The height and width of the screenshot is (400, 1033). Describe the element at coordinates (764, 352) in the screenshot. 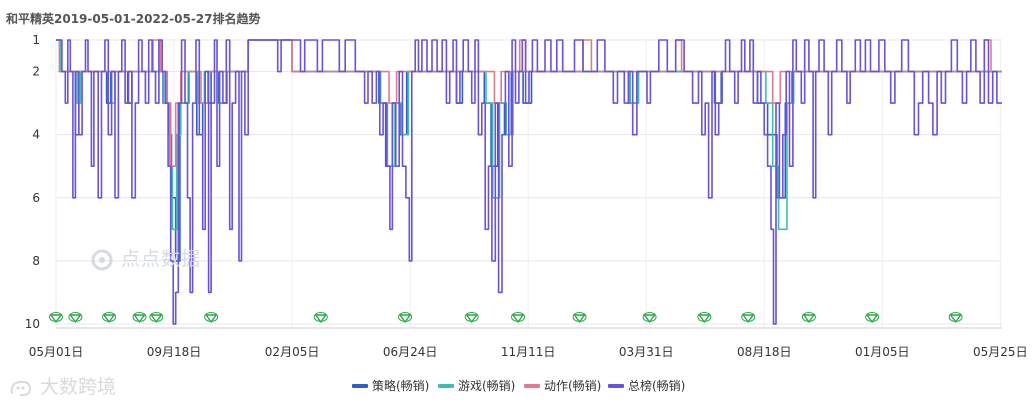

I see `x-tick-label: 08月18日` at that location.